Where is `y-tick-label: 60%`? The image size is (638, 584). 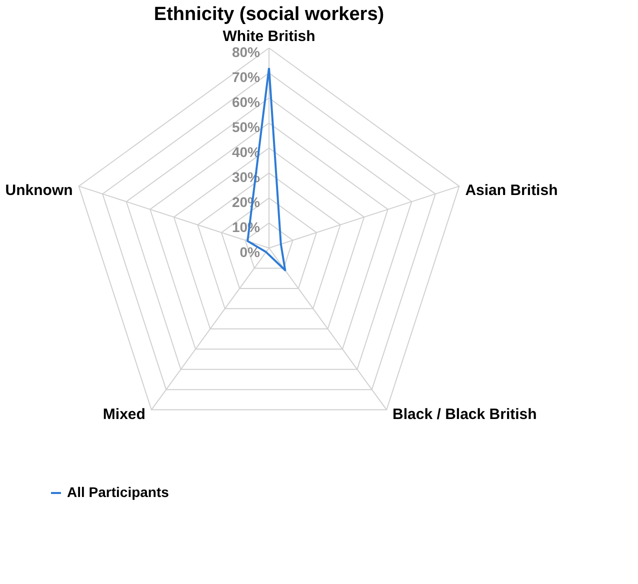
y-tick-label: 60% is located at coordinates (246, 102).